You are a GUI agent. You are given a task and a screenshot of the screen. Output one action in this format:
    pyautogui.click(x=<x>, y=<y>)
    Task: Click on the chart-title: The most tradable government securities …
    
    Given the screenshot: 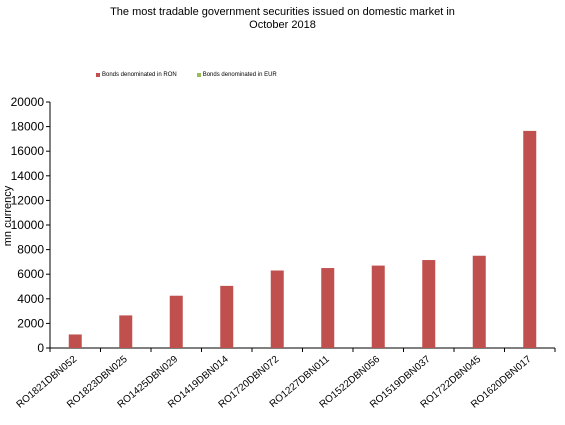 What is the action you would take?
    pyautogui.click(x=282, y=19)
    